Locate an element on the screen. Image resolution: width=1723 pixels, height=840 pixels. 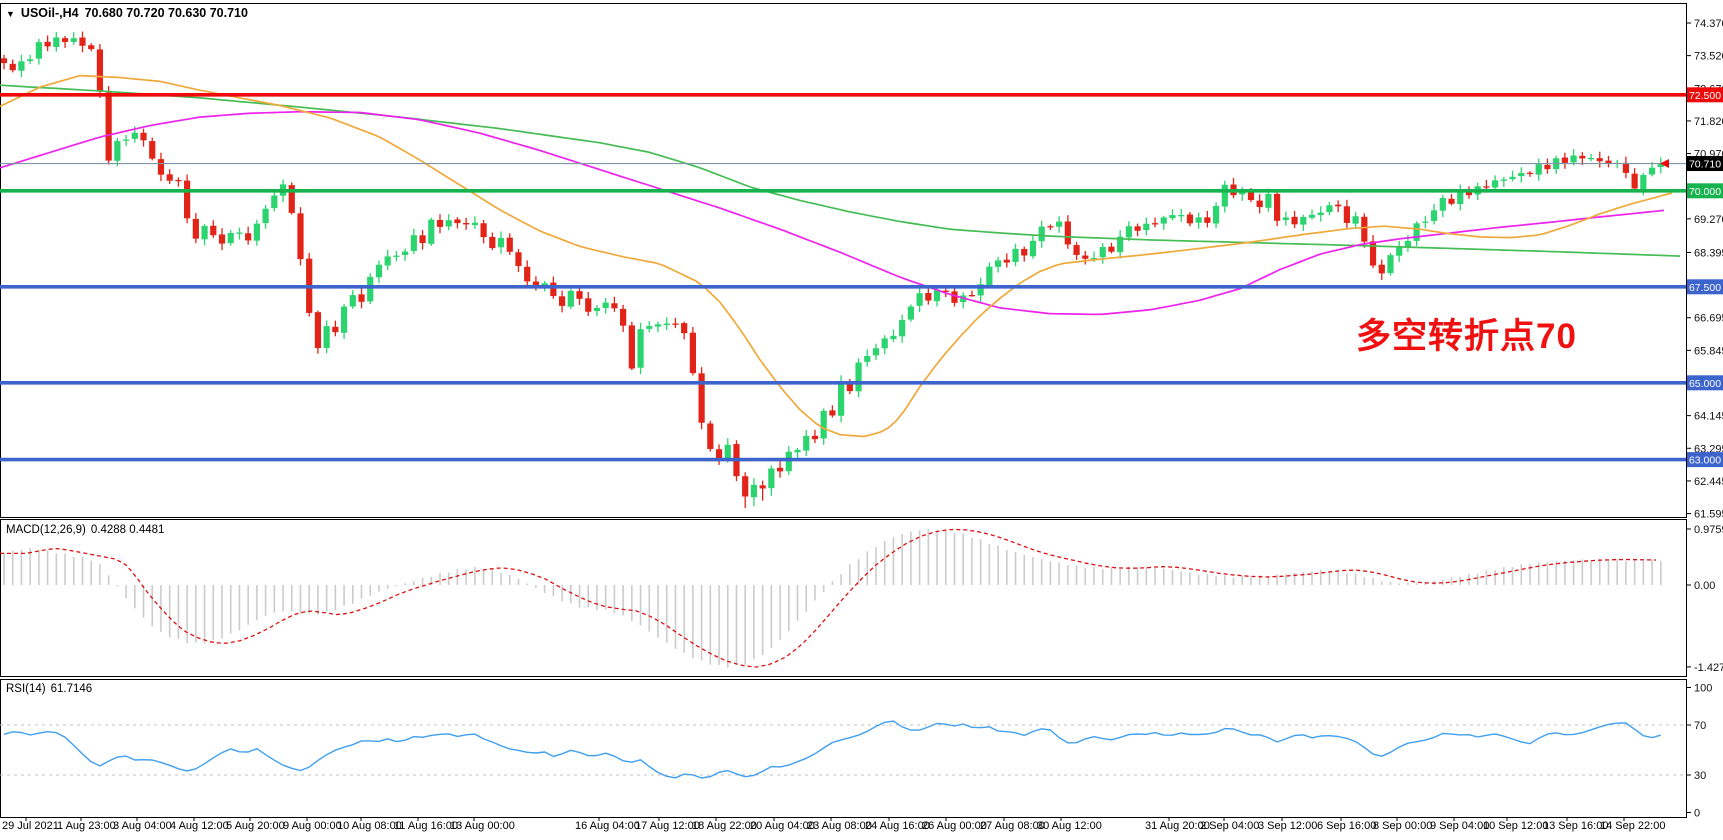
price-badge-72.500 is located at coordinates (1705, 95).